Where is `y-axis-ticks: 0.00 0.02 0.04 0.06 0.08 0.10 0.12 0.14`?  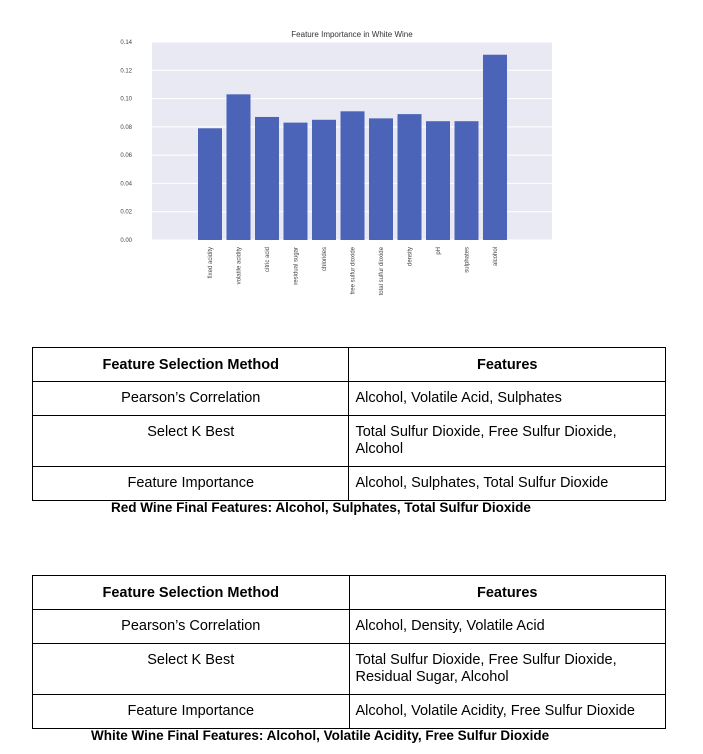
y-axis-ticks: 0.00 0.02 0.04 0.06 0.08 0.10 0.12 0.14 is located at coordinates (126, 142).